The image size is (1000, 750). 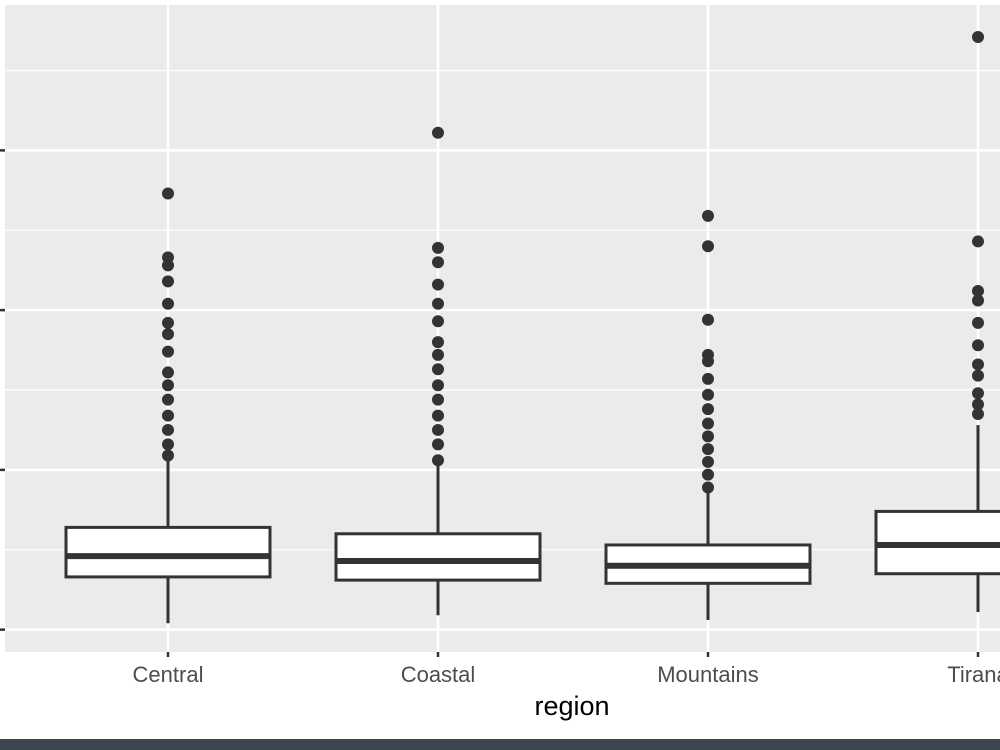 I want to click on window-border, so click(x=500, y=744).